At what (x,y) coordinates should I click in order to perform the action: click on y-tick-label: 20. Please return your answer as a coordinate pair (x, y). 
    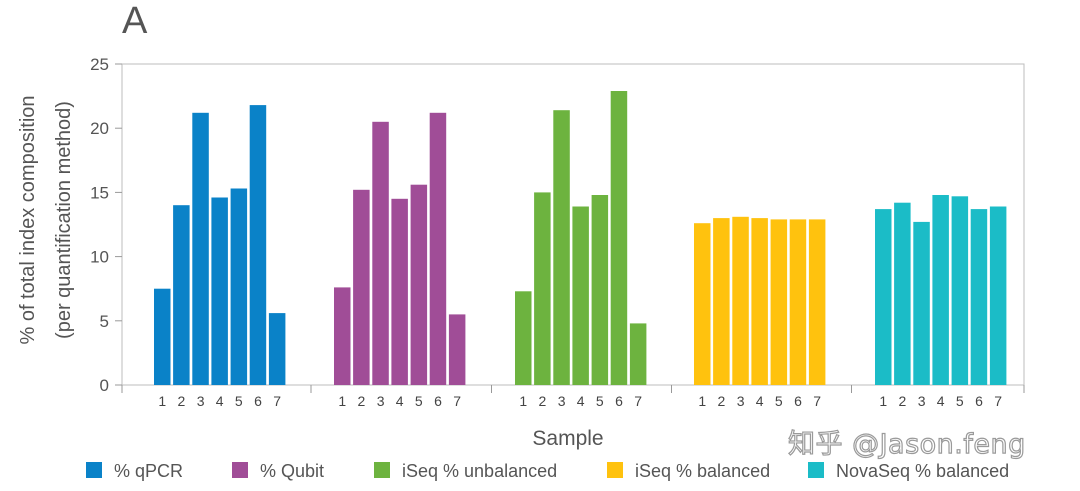
    Looking at the image, I should click on (99, 128).